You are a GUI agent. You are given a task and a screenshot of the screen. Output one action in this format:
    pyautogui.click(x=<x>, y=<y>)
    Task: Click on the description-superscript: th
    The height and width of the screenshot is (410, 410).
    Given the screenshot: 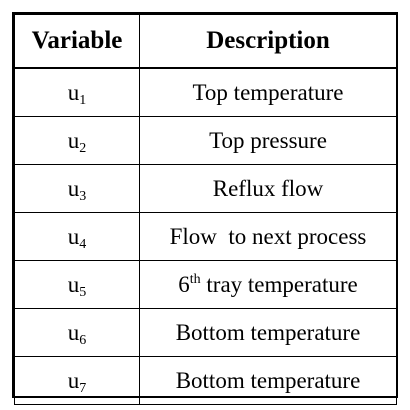 What is the action you would take?
    pyautogui.click(x=195, y=279)
    